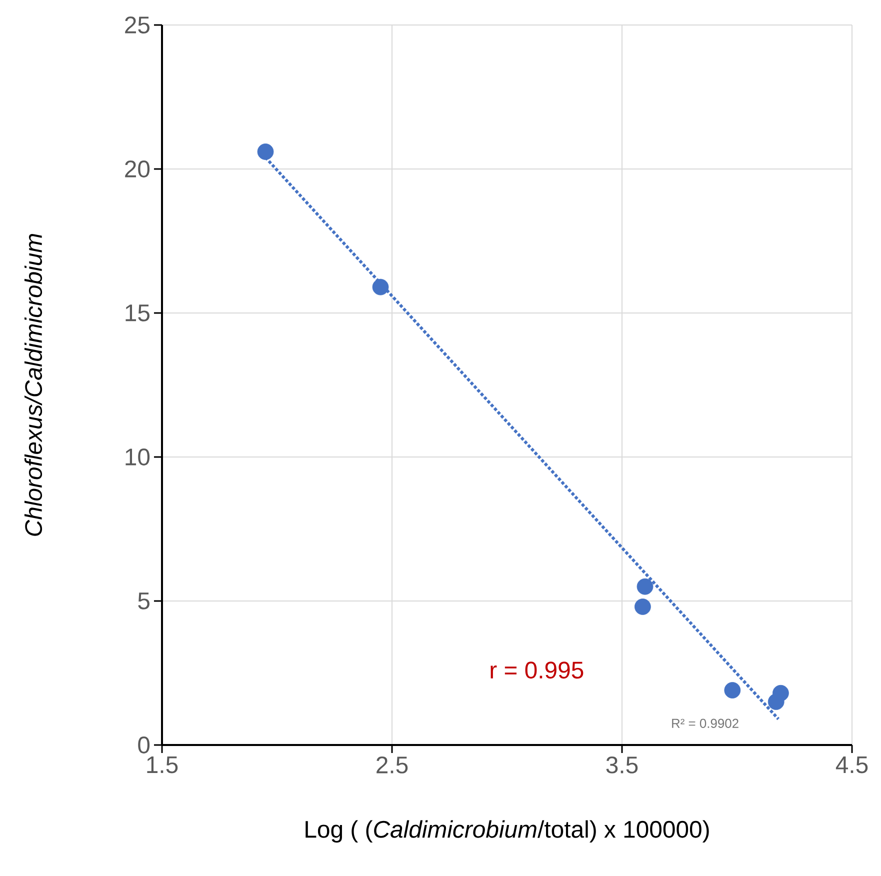 This screenshot has width=881, height=876. I want to click on annotation: R² = 0.9902, so click(705, 723).